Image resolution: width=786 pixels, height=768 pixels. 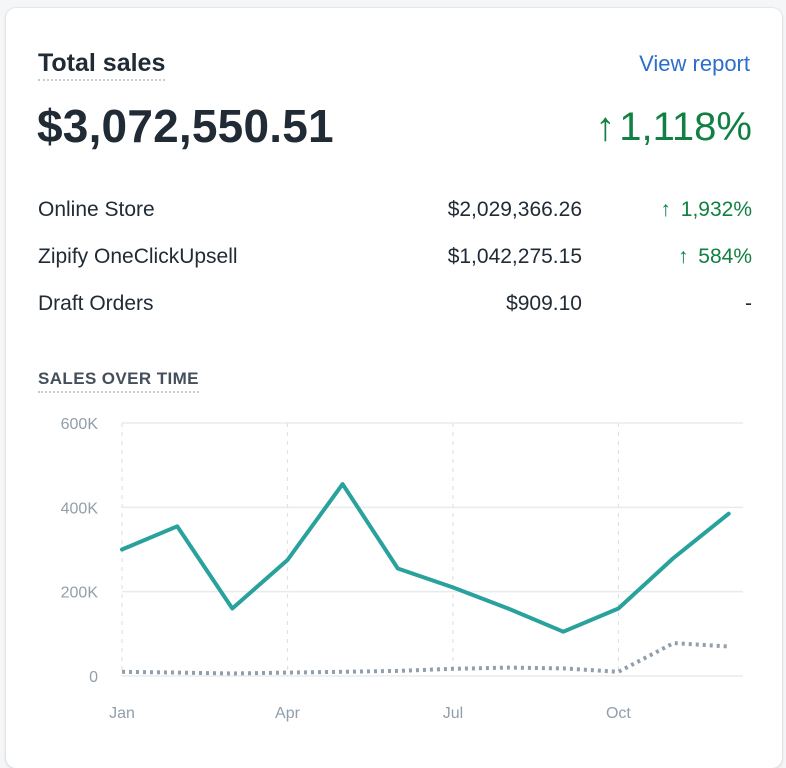 I want to click on channel-change: ↑ 584%, so click(x=715, y=257).